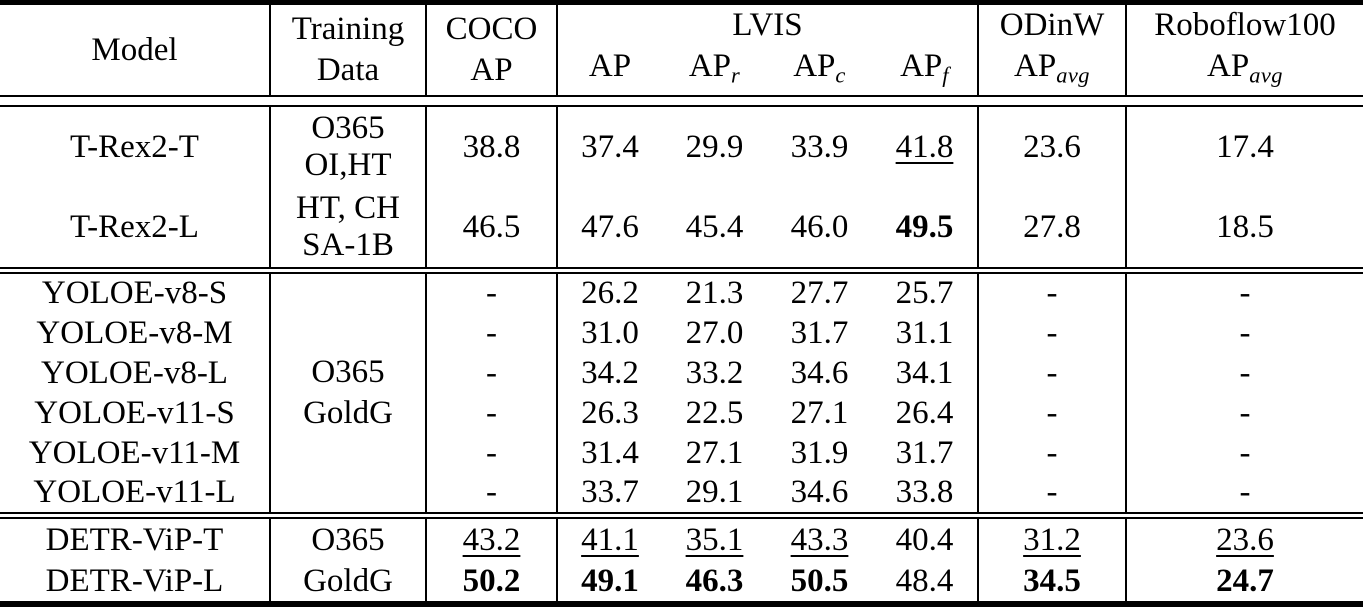 The image size is (1363, 611). I want to click on lvis-apf-cell: 33.8, so click(925, 493).